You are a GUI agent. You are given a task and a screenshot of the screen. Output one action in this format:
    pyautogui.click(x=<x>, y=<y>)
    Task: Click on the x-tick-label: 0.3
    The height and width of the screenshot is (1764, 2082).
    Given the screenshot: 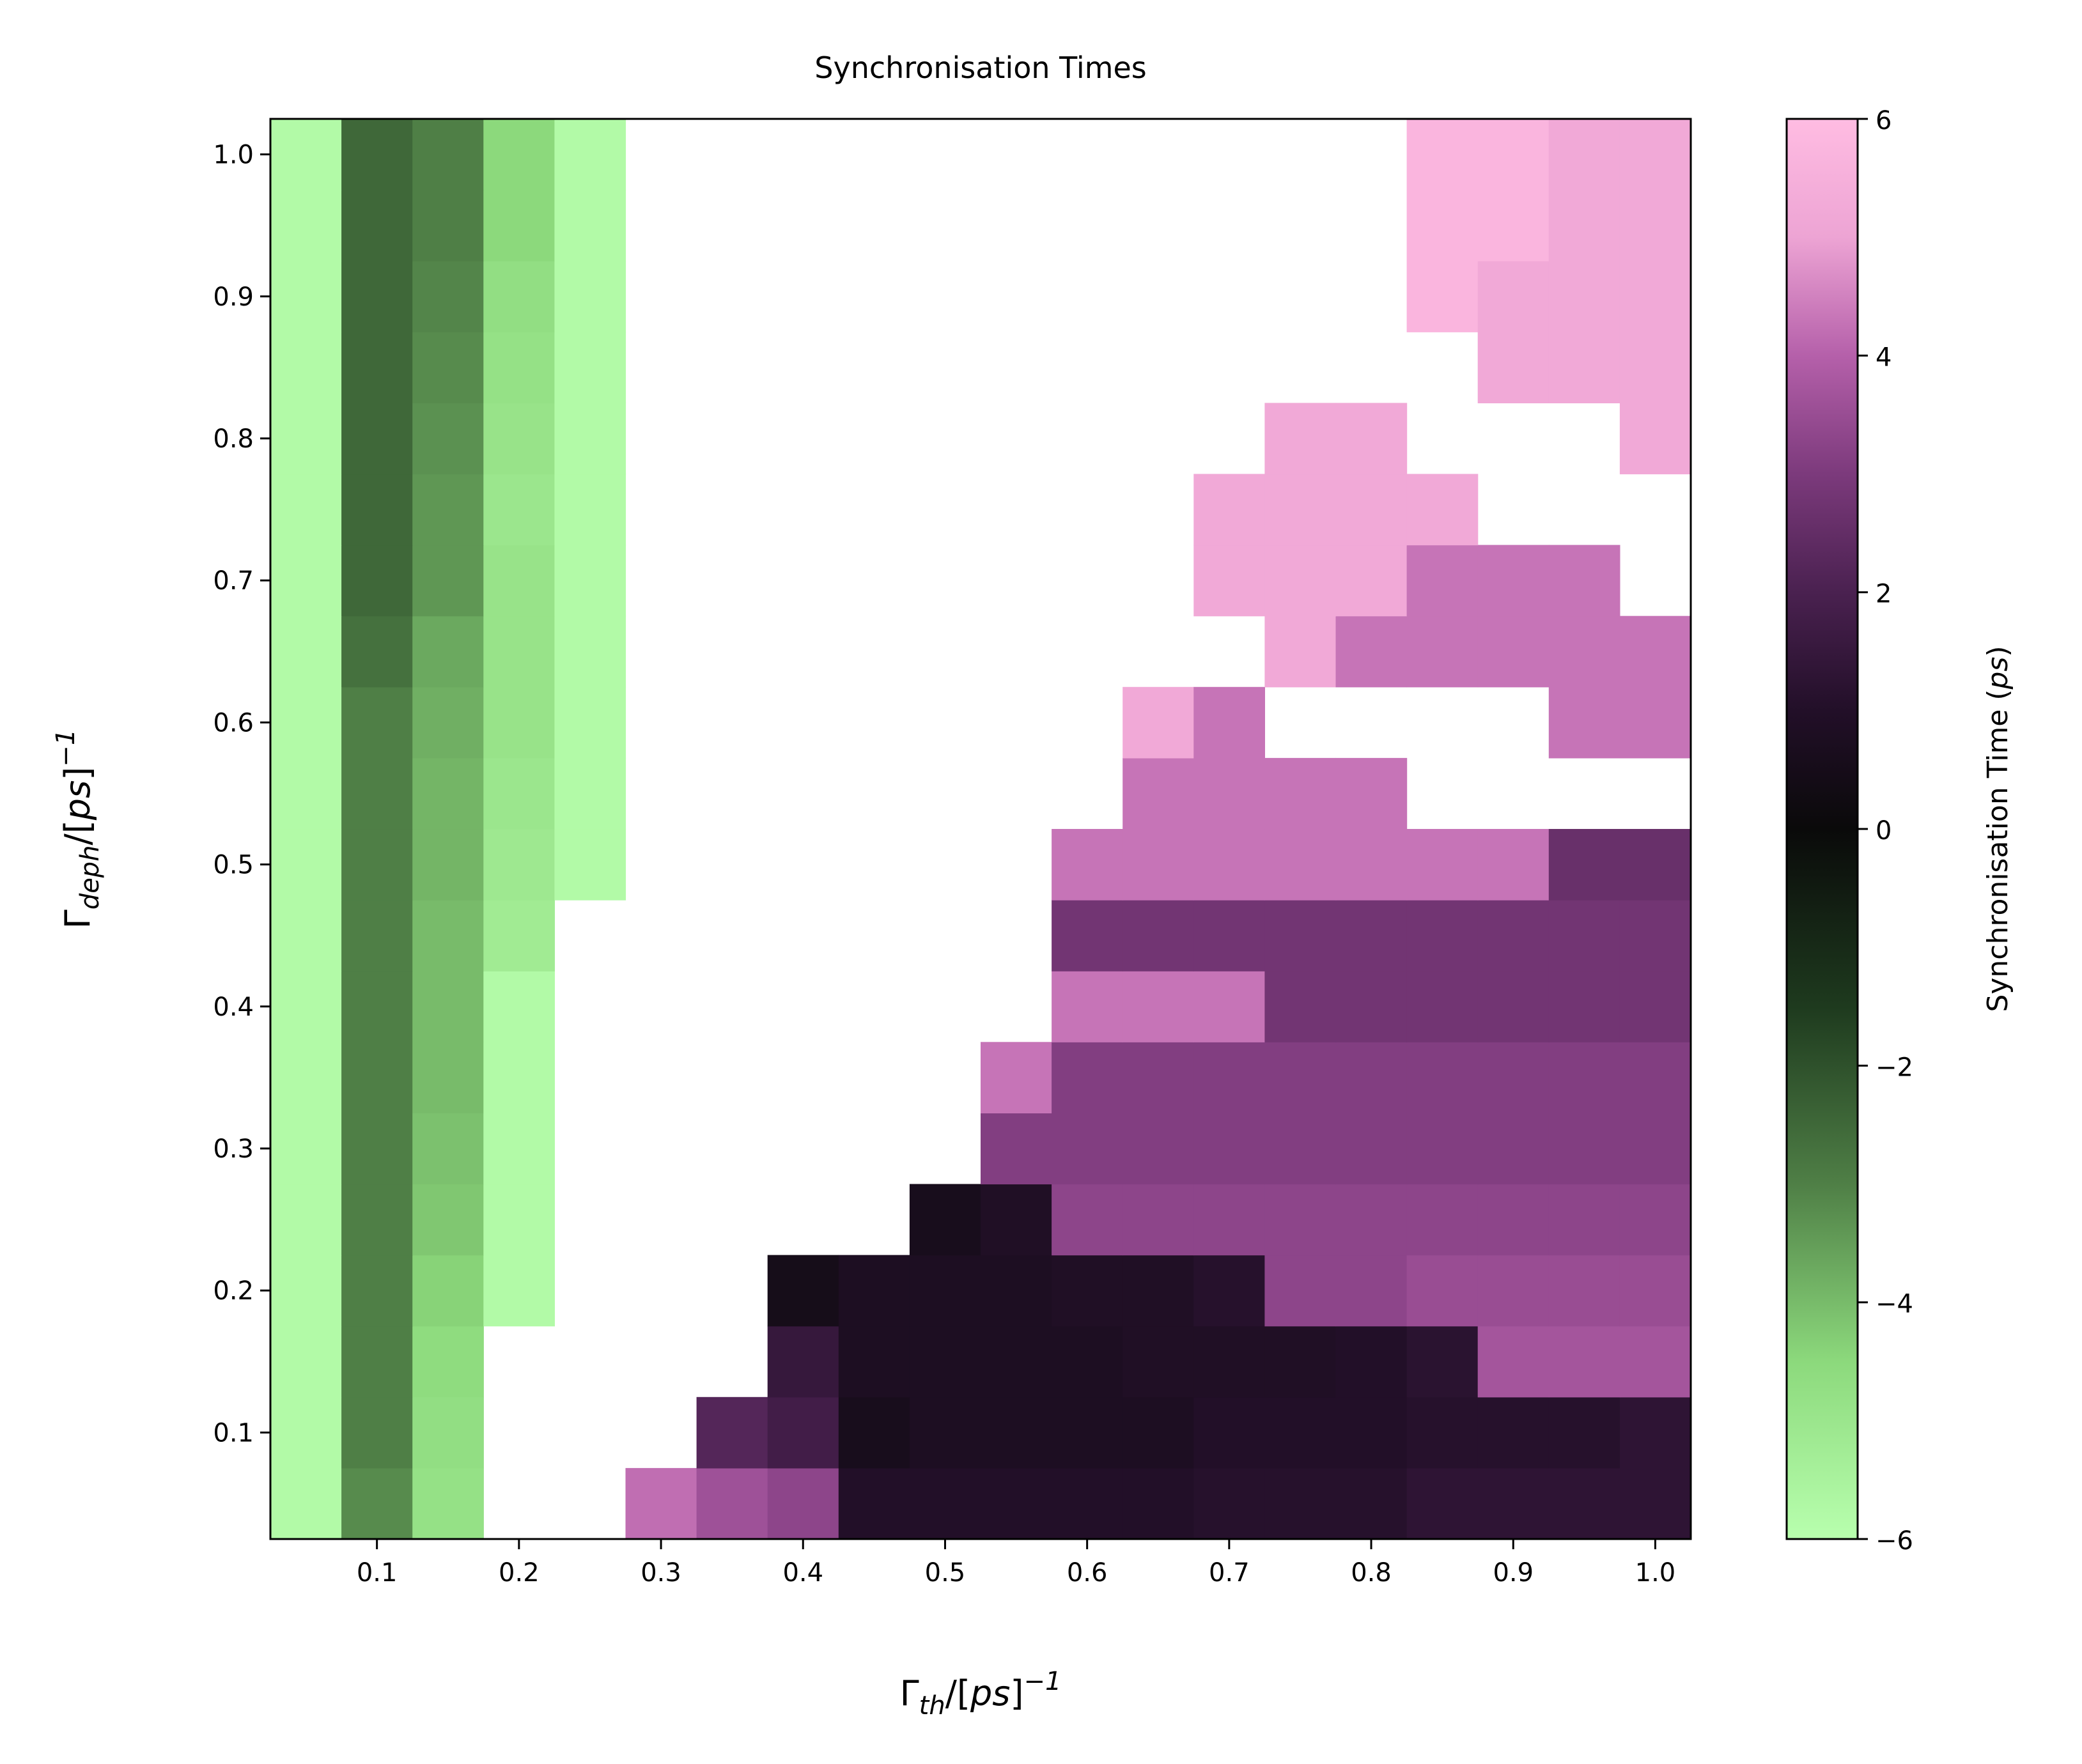 What is the action you would take?
    pyautogui.click(x=661, y=1573)
    